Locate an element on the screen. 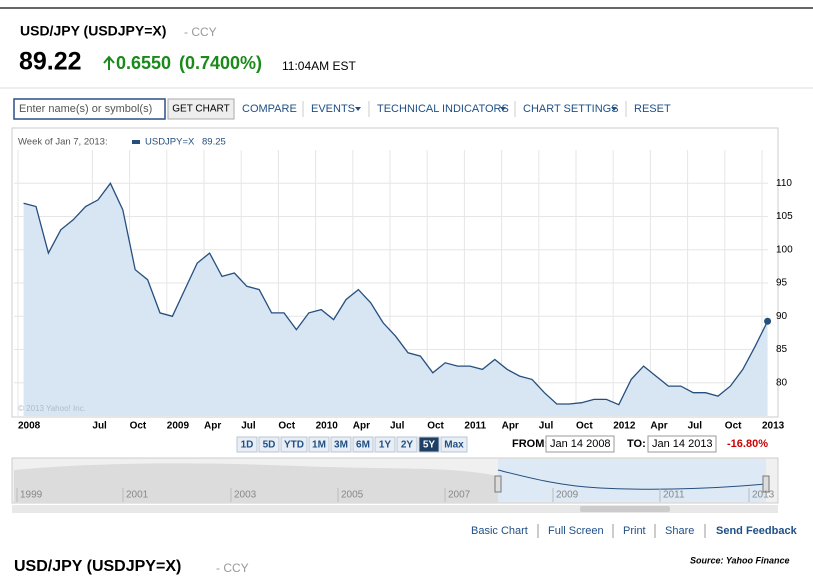  chart-settings: CHART SETTINGS is located at coordinates (571, 109).